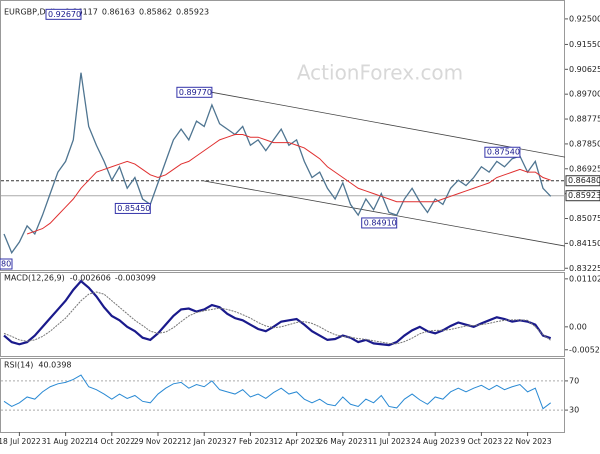 This screenshot has height=454, width=600. Describe the element at coordinates (528, 441) in the screenshot. I see `x-tick-label: 22 Nov 2023` at that location.